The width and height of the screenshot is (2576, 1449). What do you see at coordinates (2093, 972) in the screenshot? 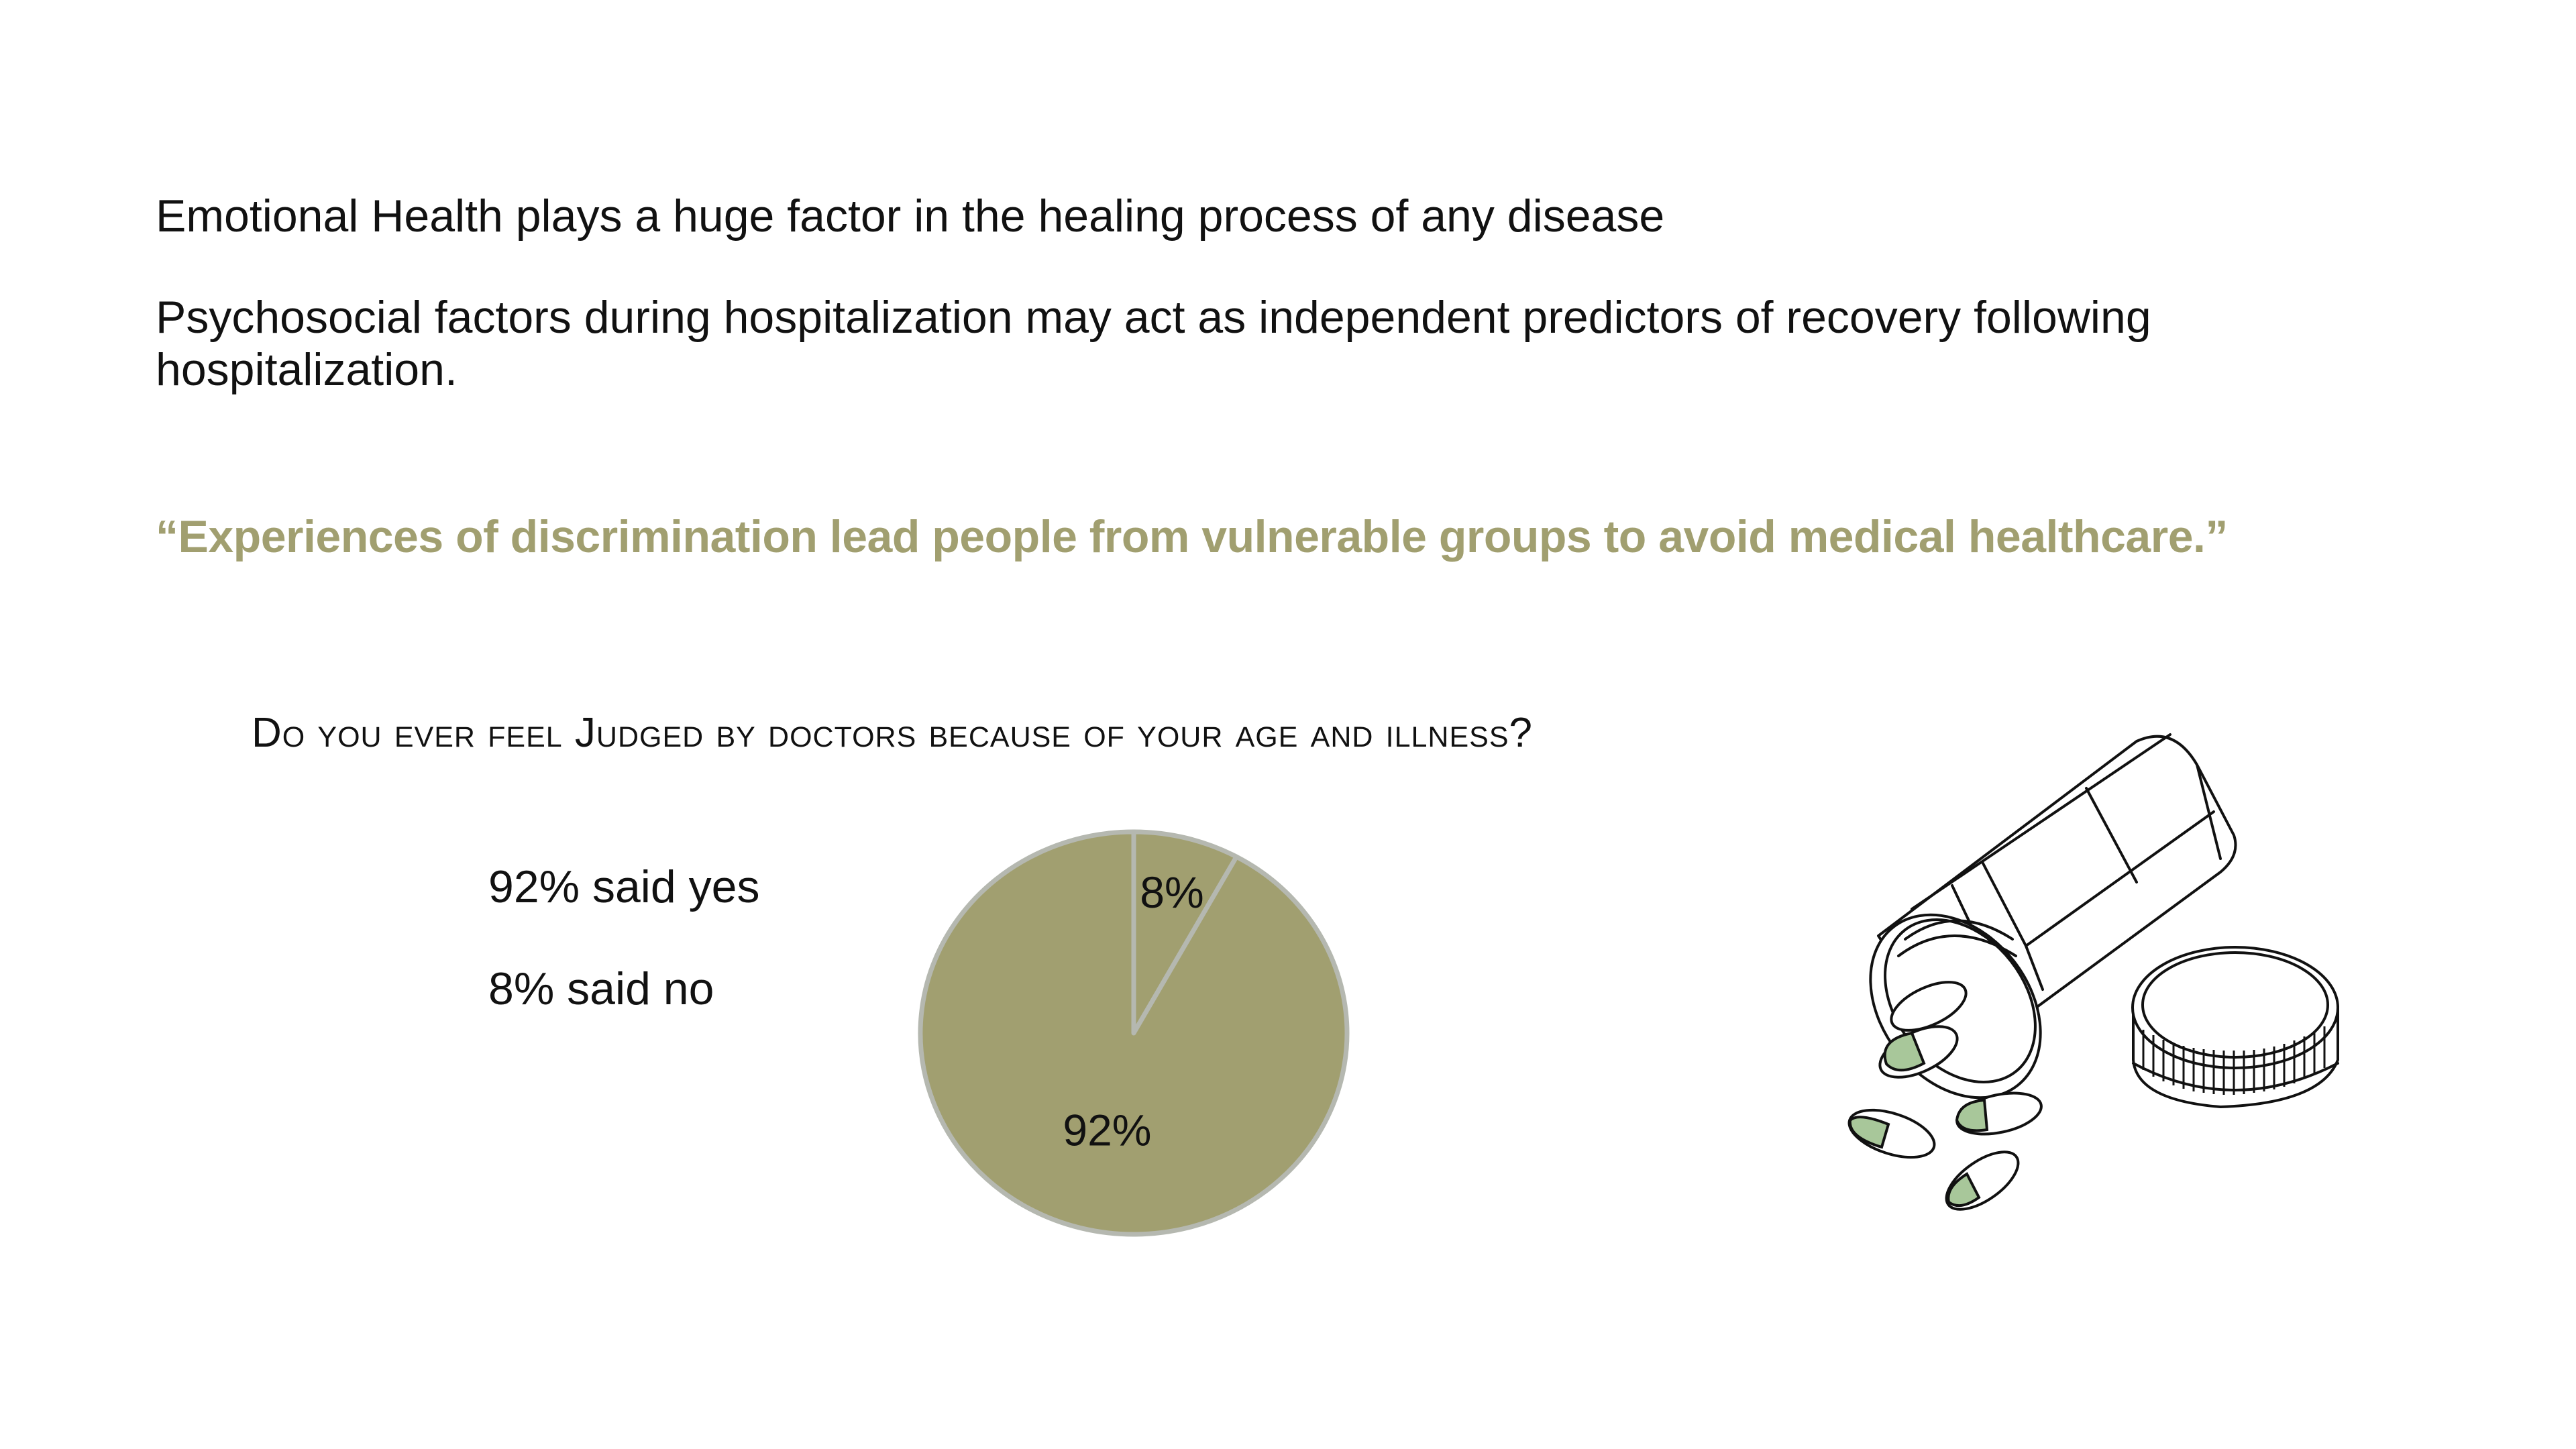
I see `pill-bottle-icon` at bounding box center [2093, 972].